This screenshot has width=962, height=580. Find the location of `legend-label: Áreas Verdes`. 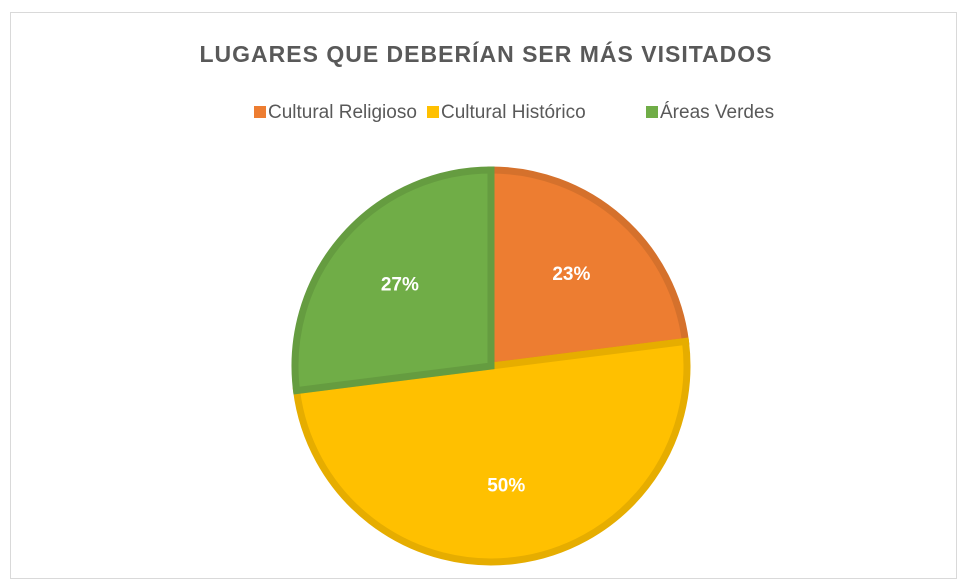

legend-label: Áreas Verdes is located at coordinates (717, 112).